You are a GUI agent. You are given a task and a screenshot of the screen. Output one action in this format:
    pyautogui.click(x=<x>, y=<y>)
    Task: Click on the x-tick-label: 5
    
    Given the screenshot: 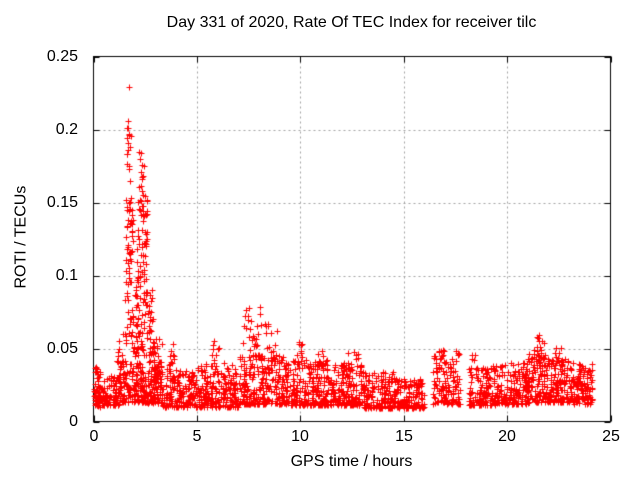 What is the action you would take?
    pyautogui.click(x=197, y=436)
    